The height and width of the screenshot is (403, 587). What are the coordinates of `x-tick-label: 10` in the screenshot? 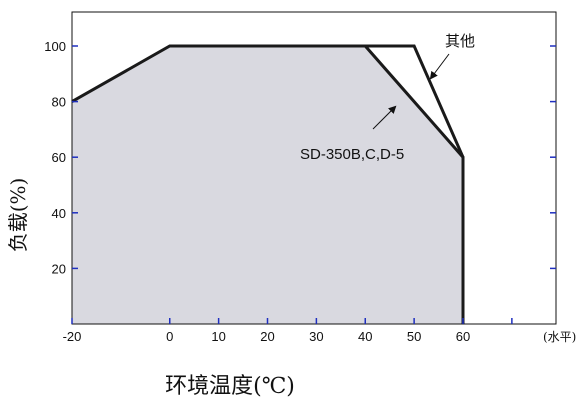 It's located at (218, 336).